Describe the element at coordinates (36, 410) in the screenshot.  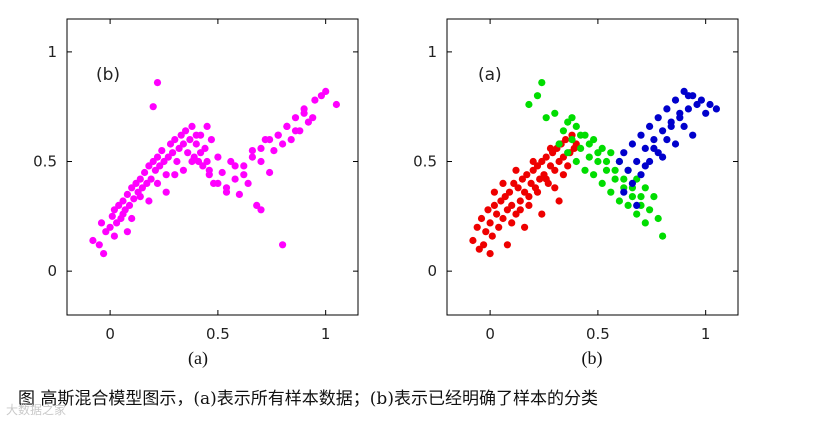
I see `watermark-text: 大数据之家` at that location.